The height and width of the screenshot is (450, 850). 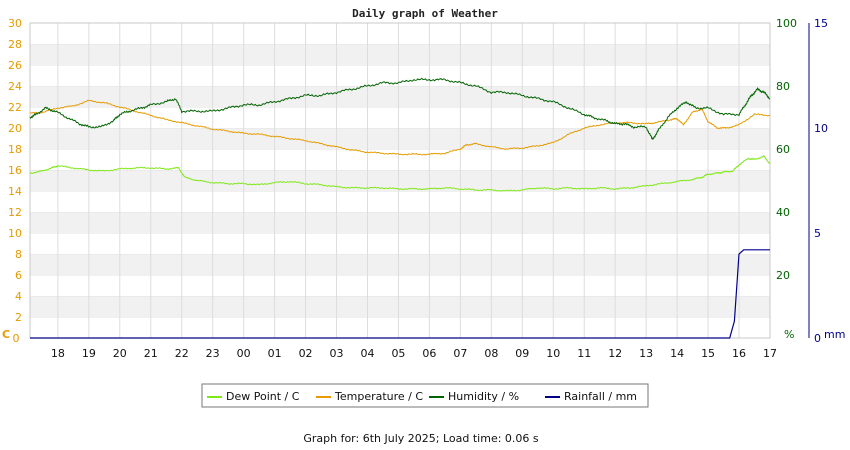 I want to click on left-tick-label: 20, so click(x=15, y=128).